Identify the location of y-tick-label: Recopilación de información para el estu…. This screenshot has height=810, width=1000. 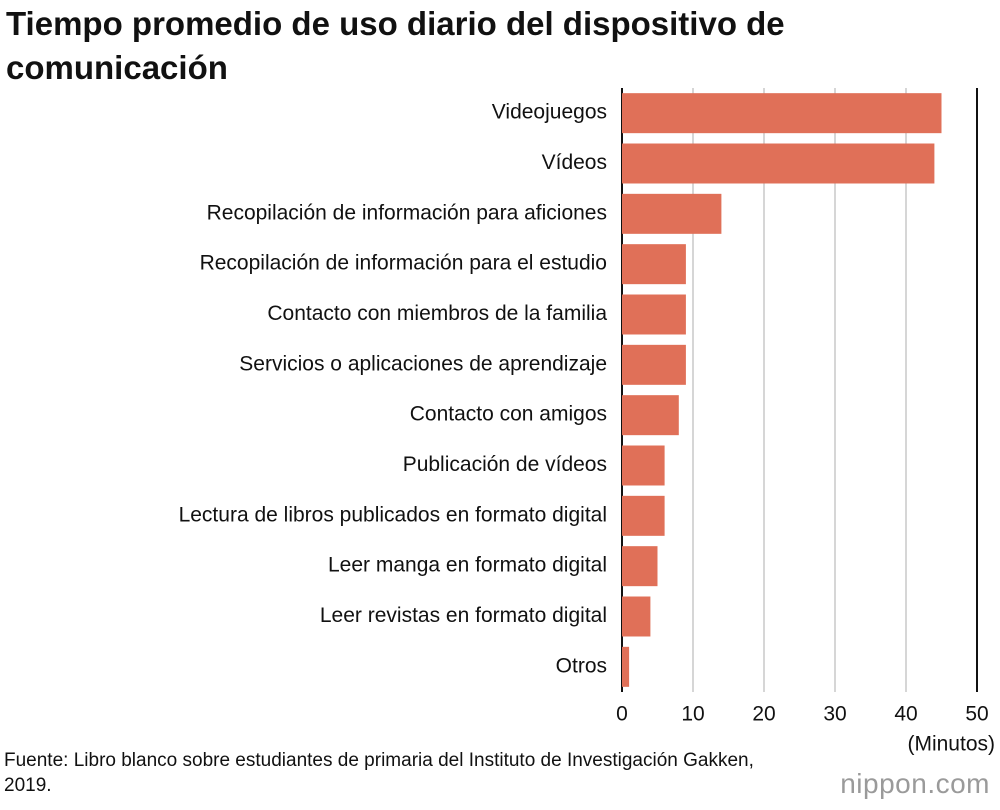
(403, 263).